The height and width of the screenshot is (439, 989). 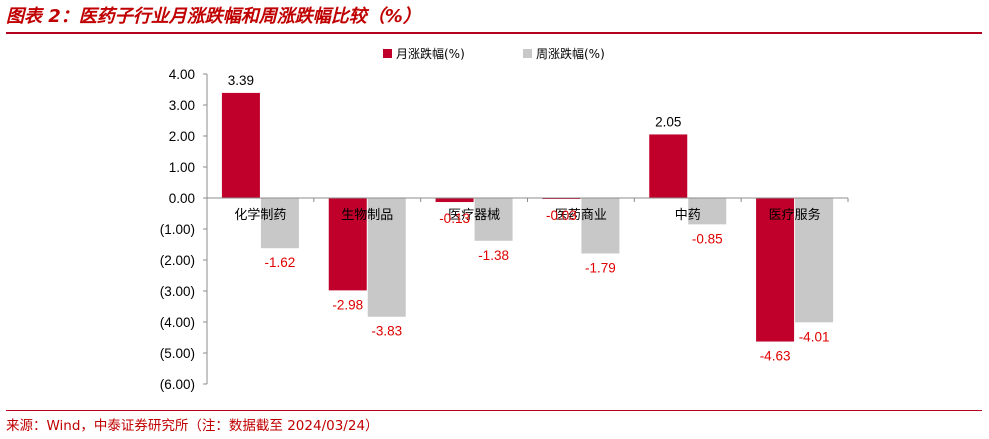 I want to click on y-tick-label: (1.00), so click(x=177, y=229).